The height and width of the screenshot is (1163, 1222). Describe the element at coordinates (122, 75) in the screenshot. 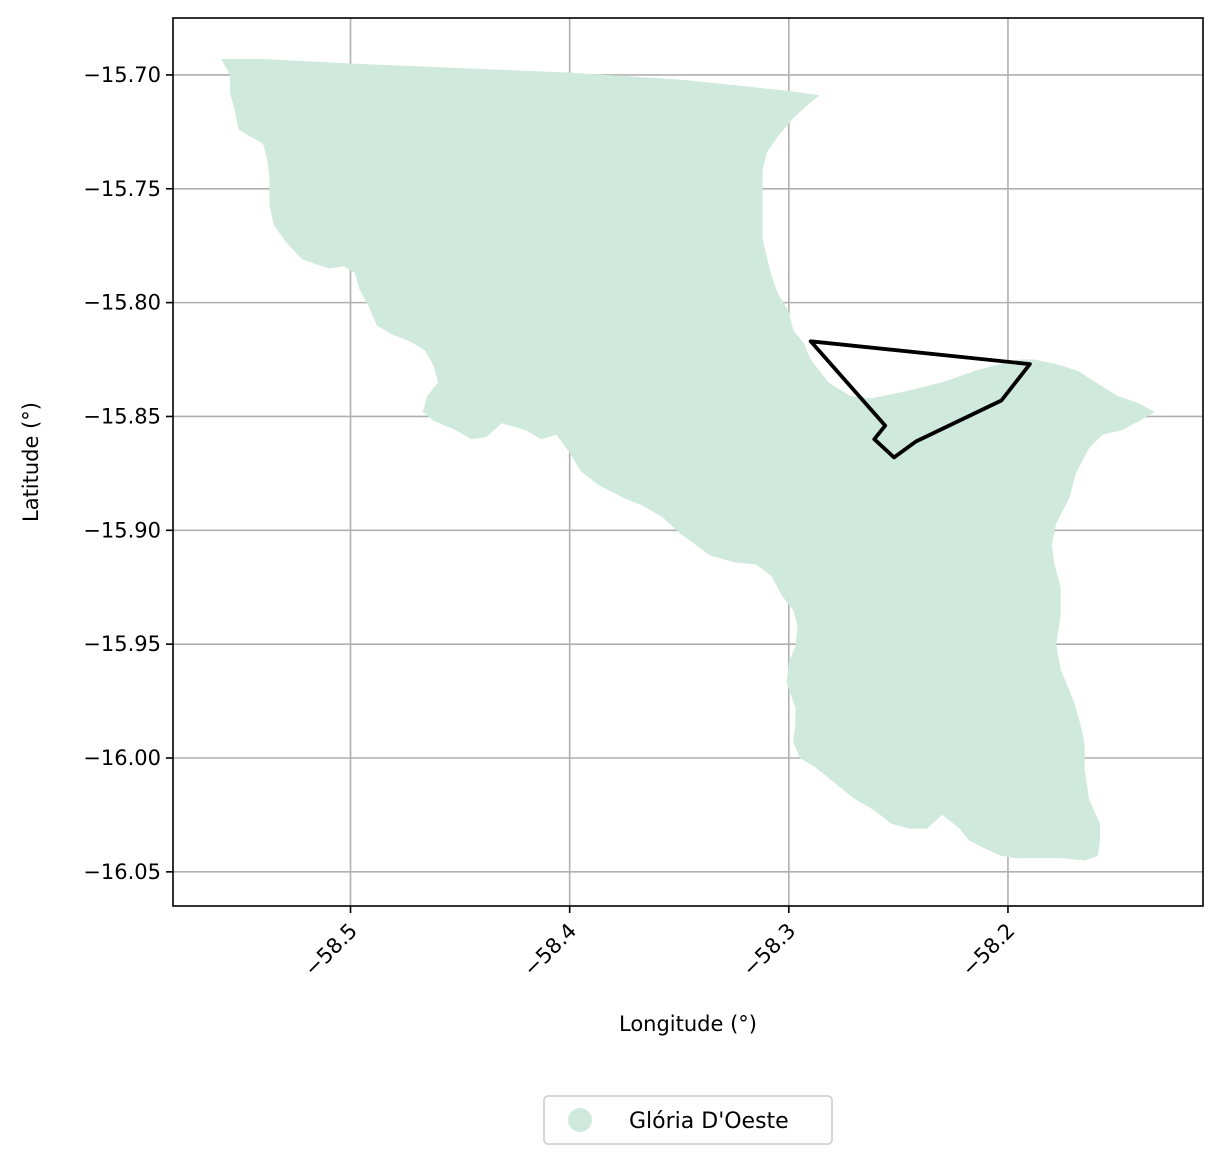

I see `y-tick-label: −15.70` at that location.